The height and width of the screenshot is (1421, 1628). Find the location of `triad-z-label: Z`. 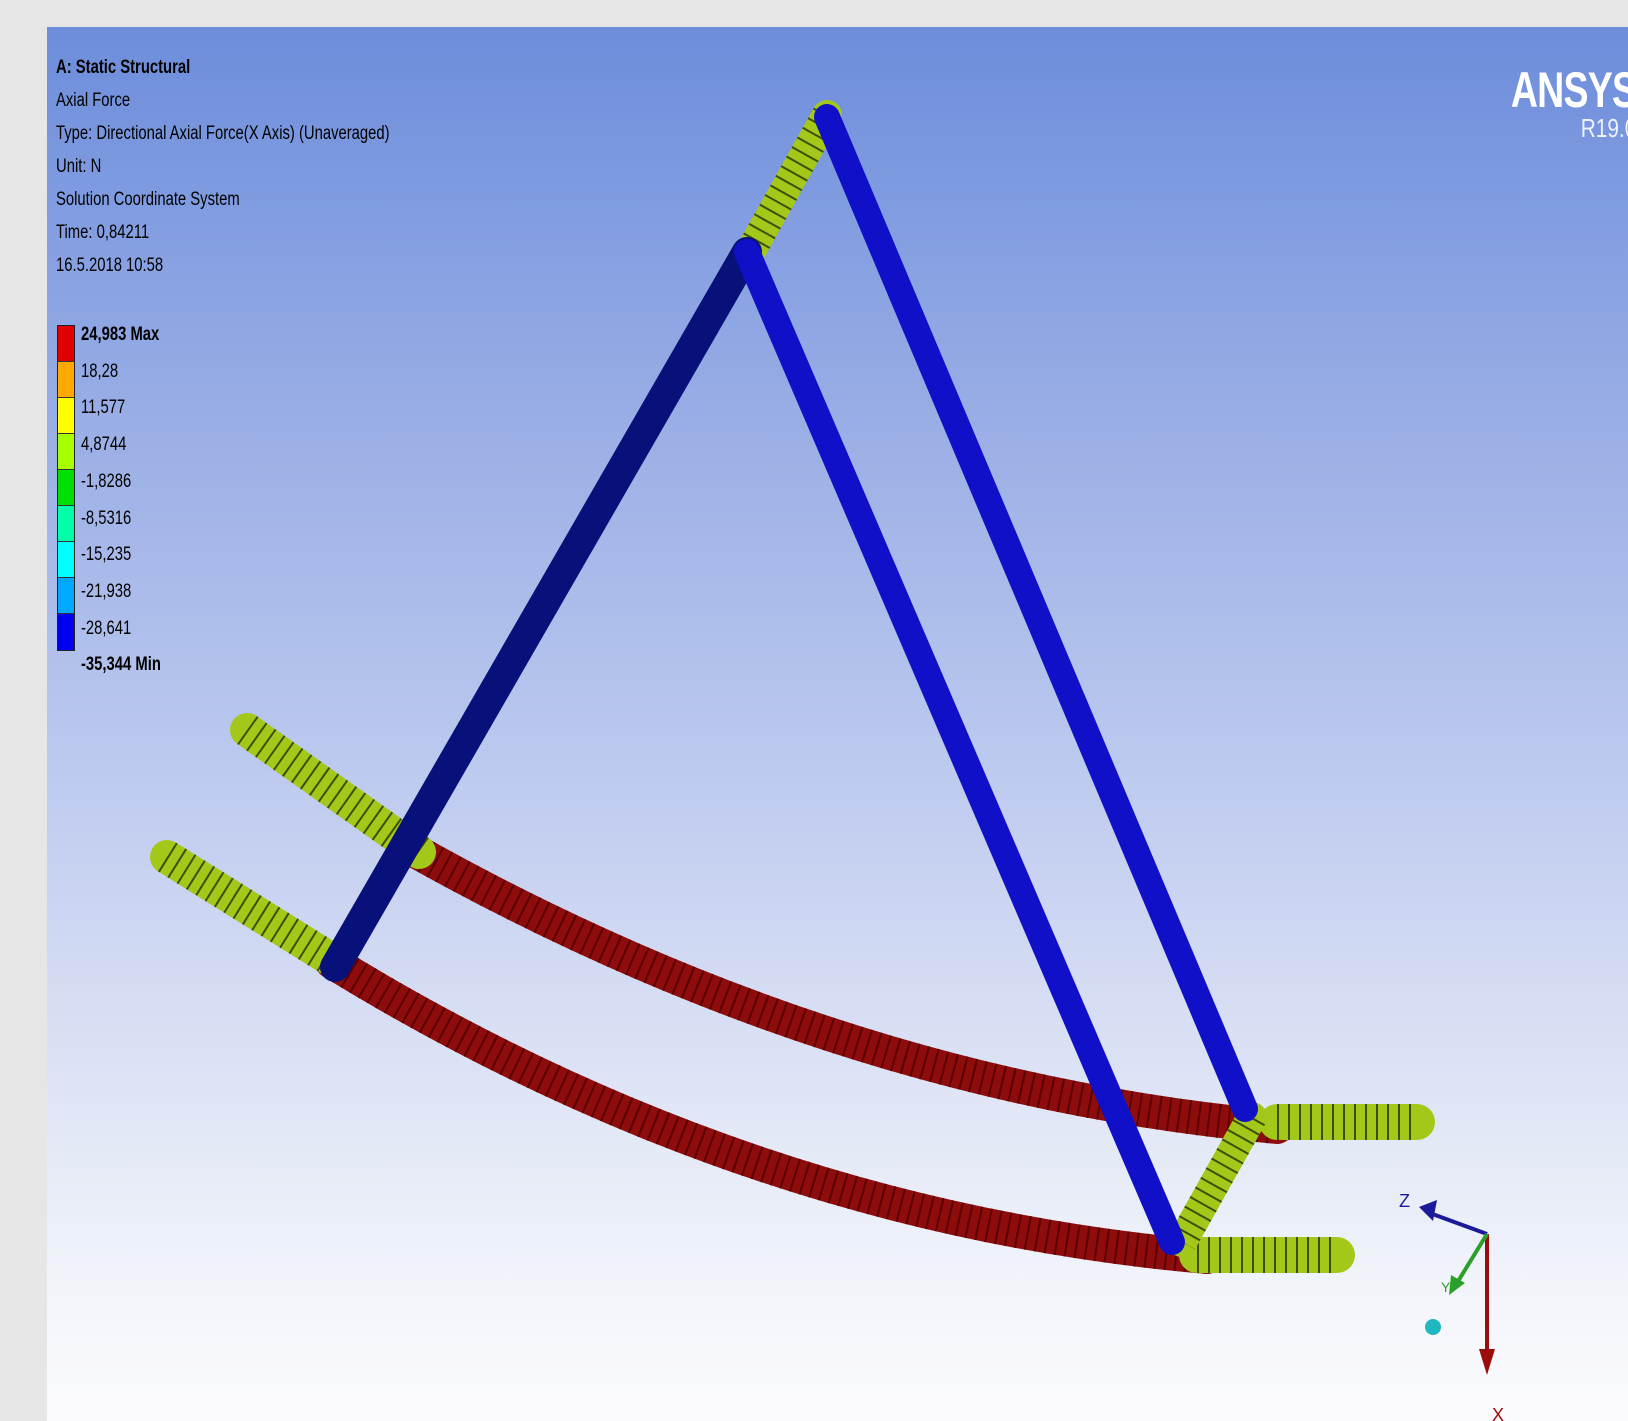

triad-z-label: Z is located at coordinates (1404, 1201).